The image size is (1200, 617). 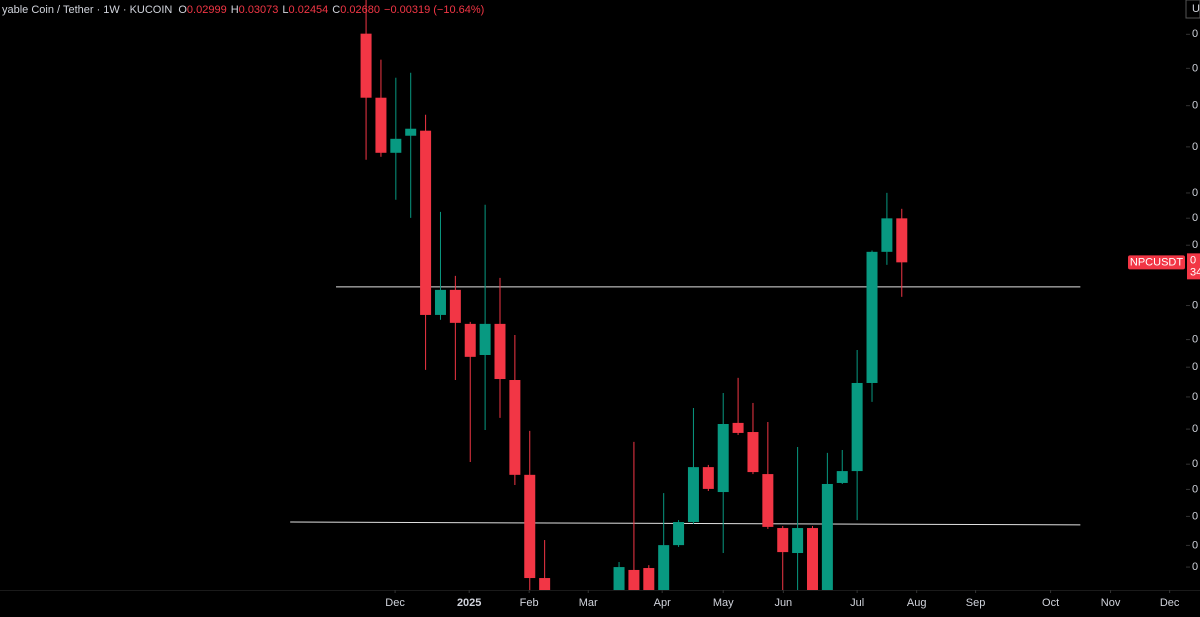 What do you see at coordinates (917, 603) in the screenshot?
I see `x-tick-label: Aug` at bounding box center [917, 603].